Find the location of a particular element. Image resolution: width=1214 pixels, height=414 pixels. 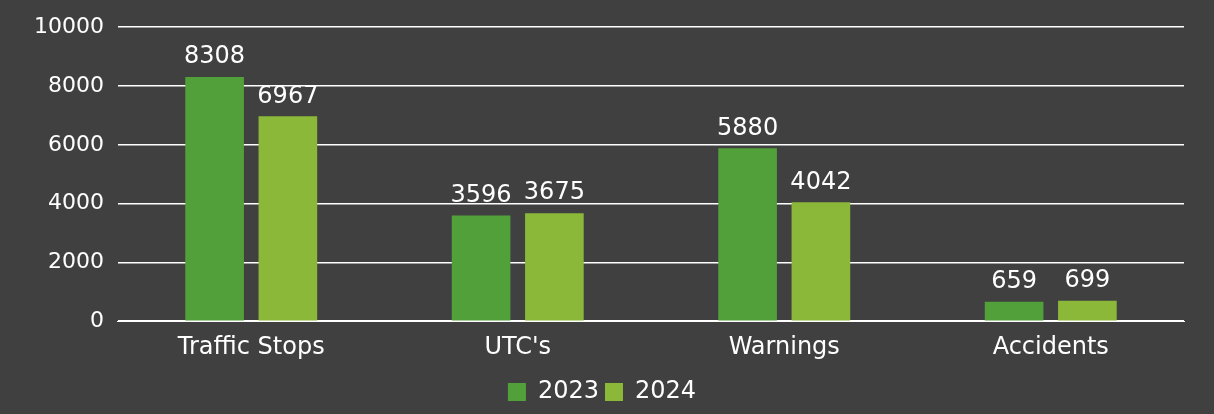

x-tick-label: Traffic Stops is located at coordinates (250, 345).